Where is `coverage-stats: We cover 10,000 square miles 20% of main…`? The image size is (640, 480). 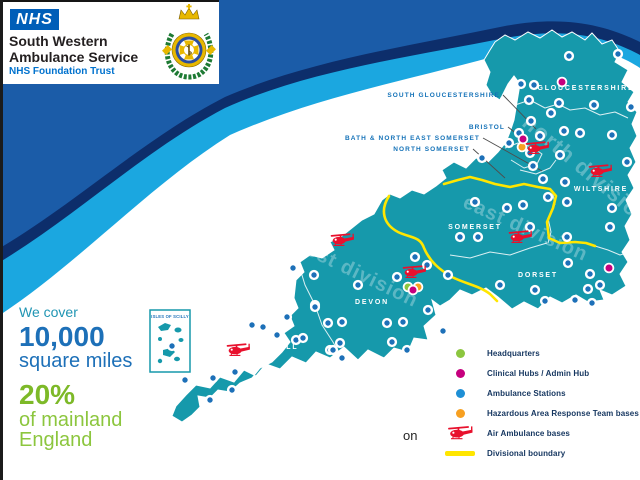 coverage-stats: We cover 10,000 square miles 20% of main… is located at coordinates (75, 378).